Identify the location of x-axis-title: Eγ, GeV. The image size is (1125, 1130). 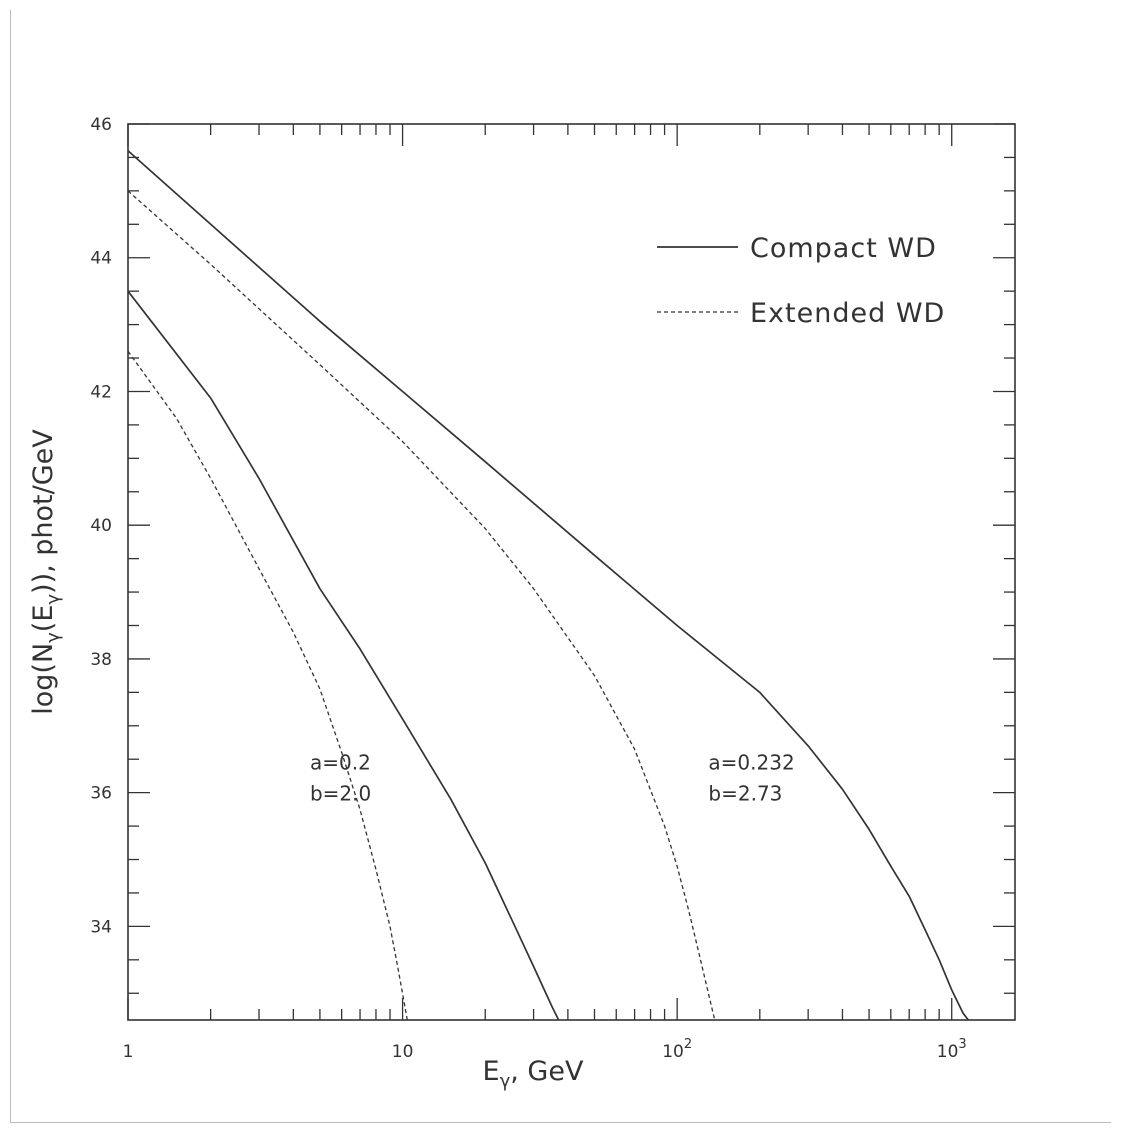
(533, 1074).